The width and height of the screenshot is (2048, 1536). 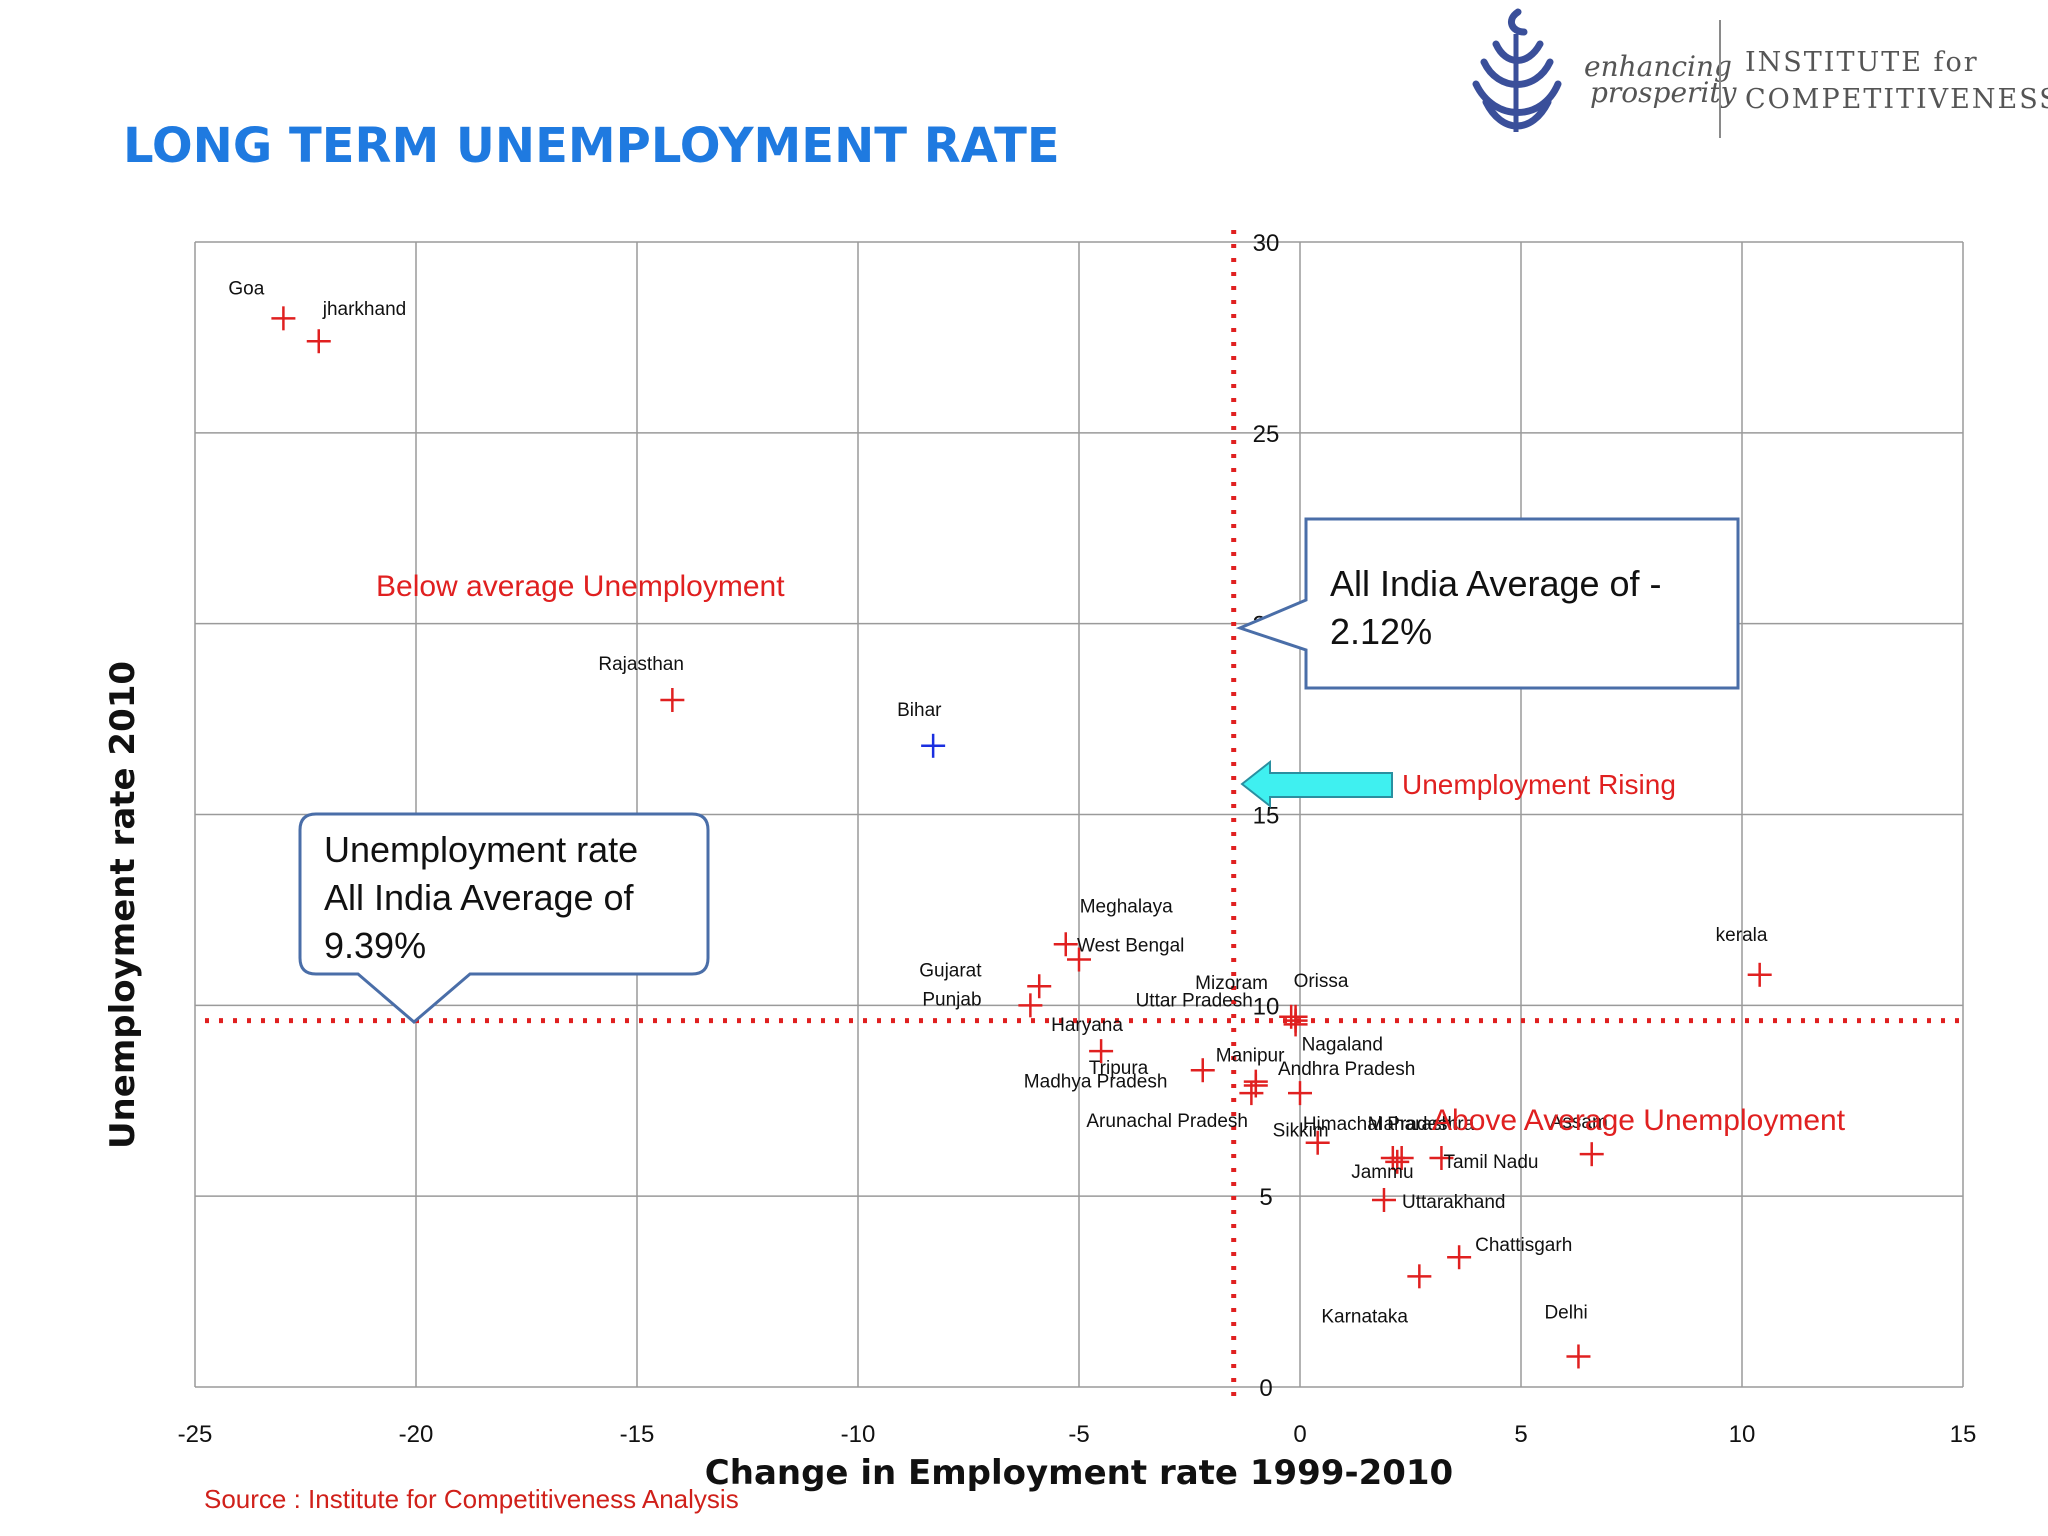 I want to click on x-tick-label: -25, so click(x=195, y=1434).